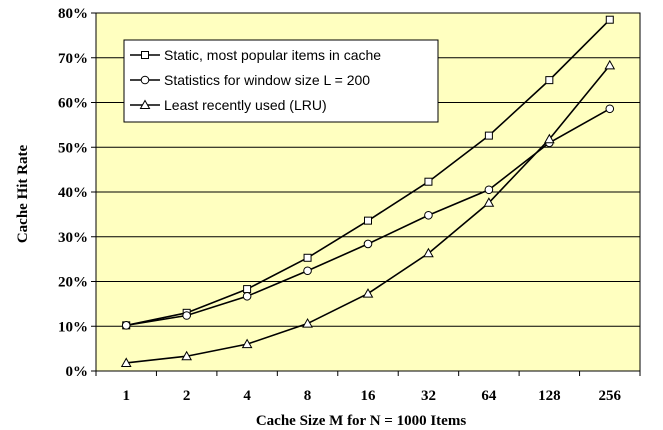 The height and width of the screenshot is (430, 663). What do you see at coordinates (245, 105) in the screenshot?
I see `legend-label: Least recently used (LRU)` at bounding box center [245, 105].